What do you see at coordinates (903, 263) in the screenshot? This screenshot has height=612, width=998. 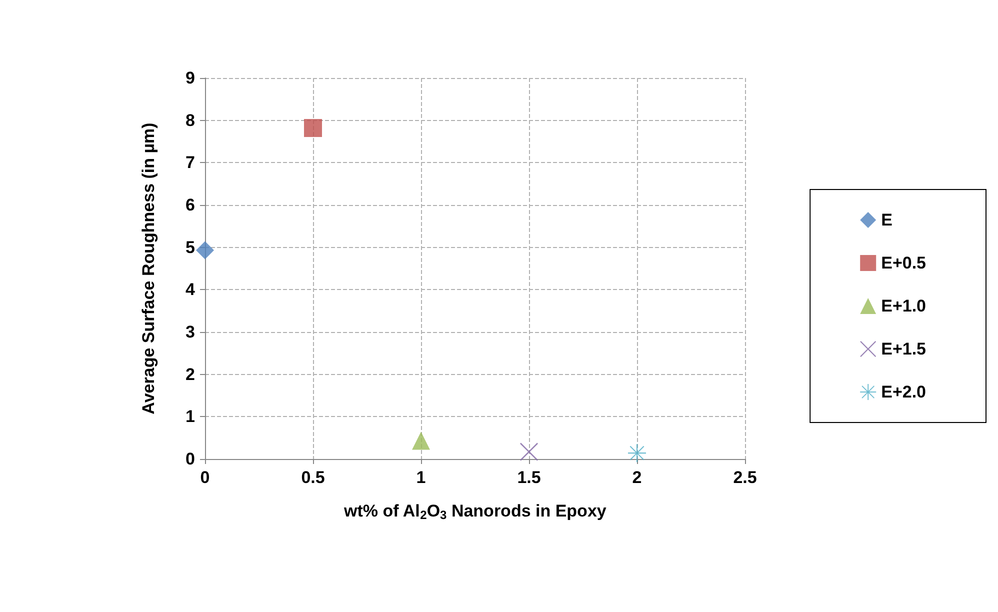 I see `legend-label: E+0.5` at bounding box center [903, 263].